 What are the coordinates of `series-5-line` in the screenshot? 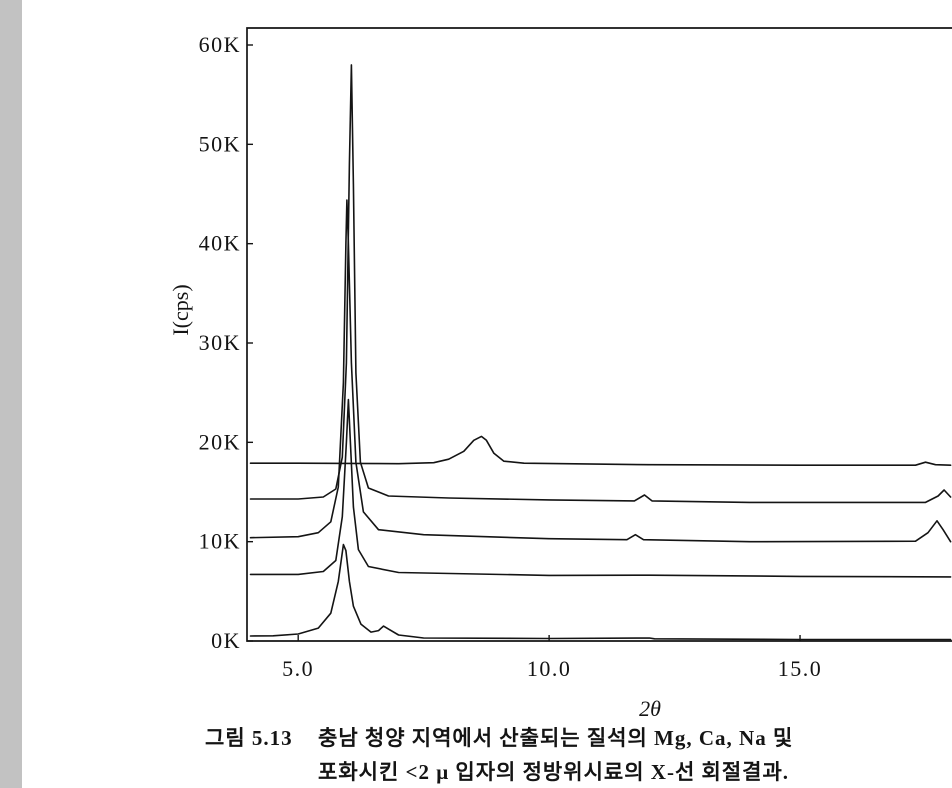 It's located at (600, 592).